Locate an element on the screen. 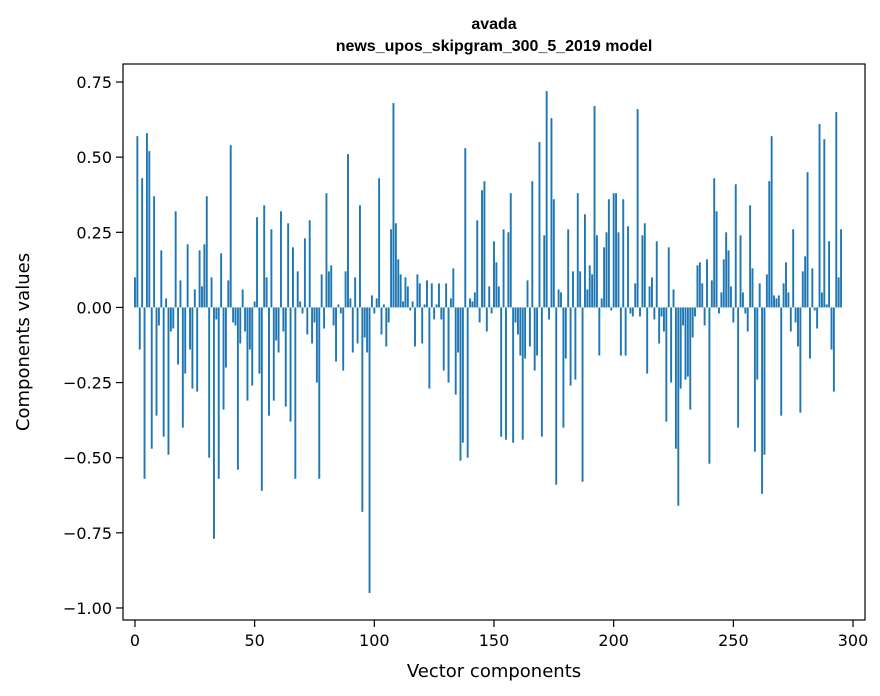  x-tick-label: 250 is located at coordinates (733, 640).